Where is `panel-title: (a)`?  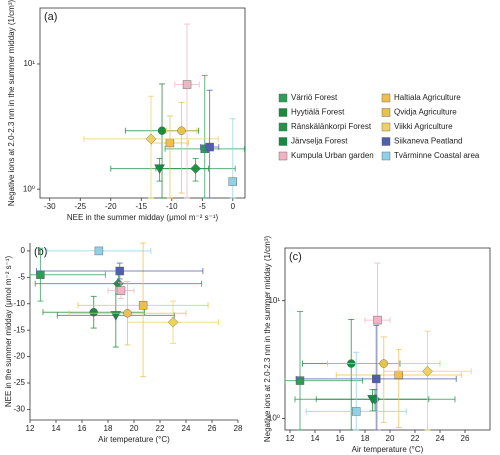
panel-title: (a) is located at coordinates (50, 17).